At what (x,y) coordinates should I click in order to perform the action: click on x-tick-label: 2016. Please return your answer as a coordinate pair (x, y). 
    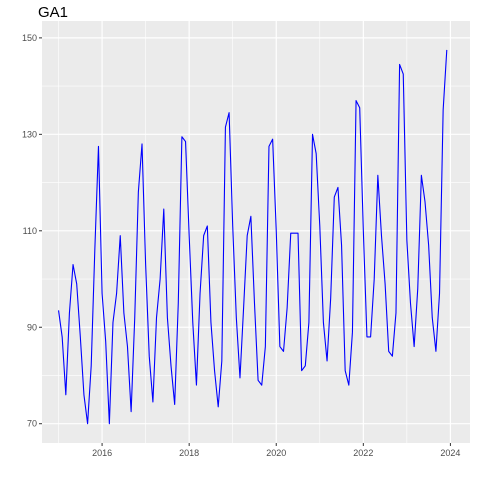
    Looking at the image, I should click on (102, 453).